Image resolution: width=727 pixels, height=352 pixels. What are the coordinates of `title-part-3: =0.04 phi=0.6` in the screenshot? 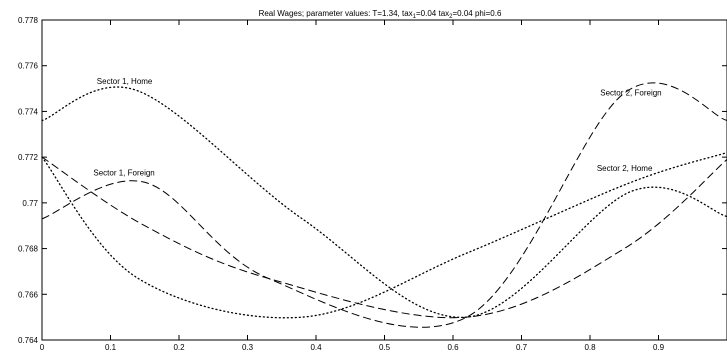 It's located at (476, 13).